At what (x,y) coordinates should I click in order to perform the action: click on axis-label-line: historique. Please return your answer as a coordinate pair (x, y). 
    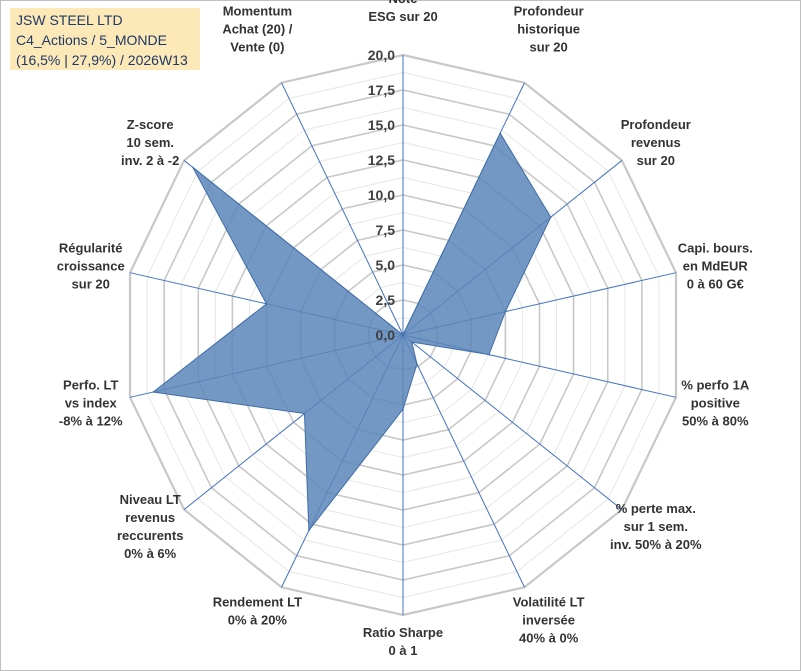
    Looking at the image, I should click on (548, 29).